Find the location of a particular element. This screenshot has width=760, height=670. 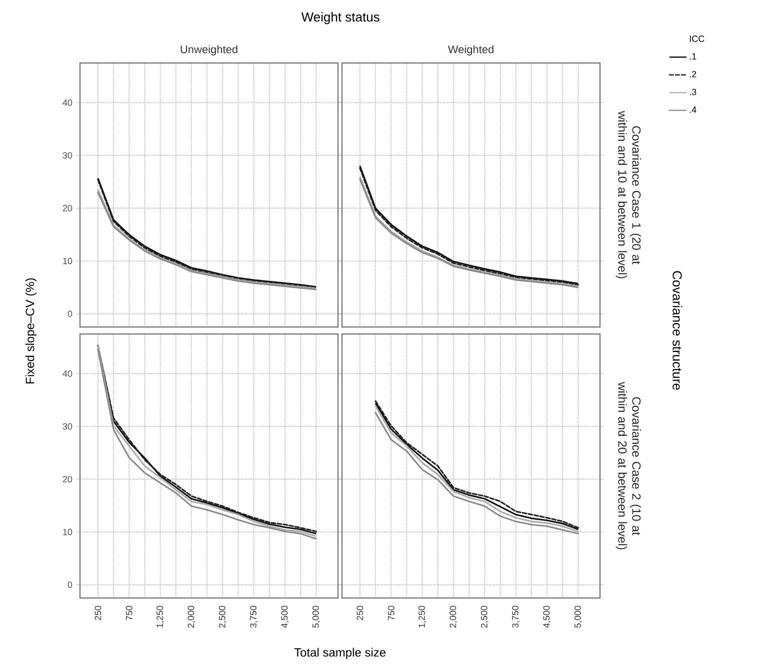

legend-label: .1 is located at coordinates (693, 56).